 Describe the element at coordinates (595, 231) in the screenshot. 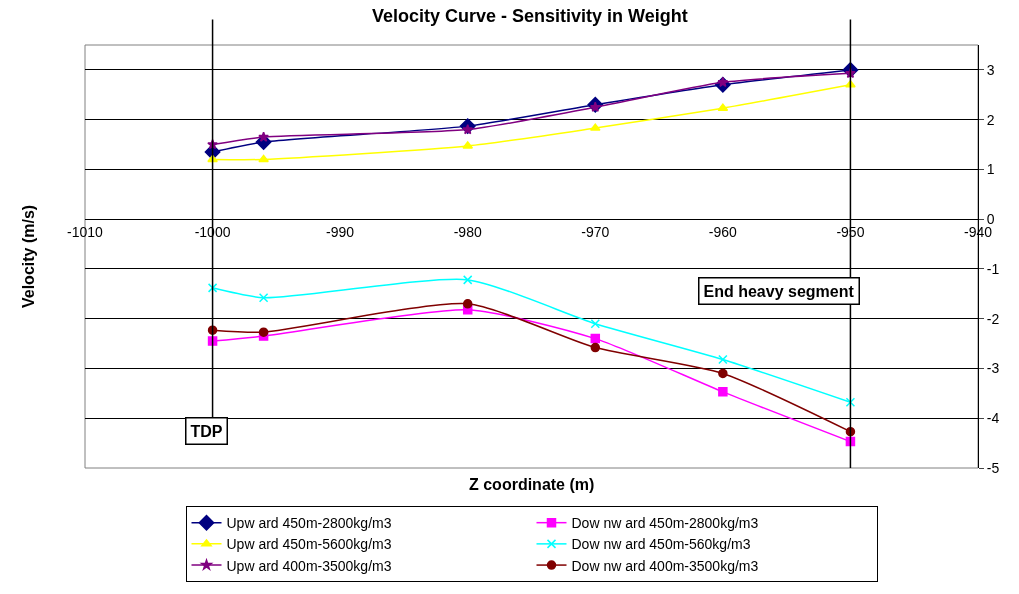

I see `x-tick-label: -970` at that location.